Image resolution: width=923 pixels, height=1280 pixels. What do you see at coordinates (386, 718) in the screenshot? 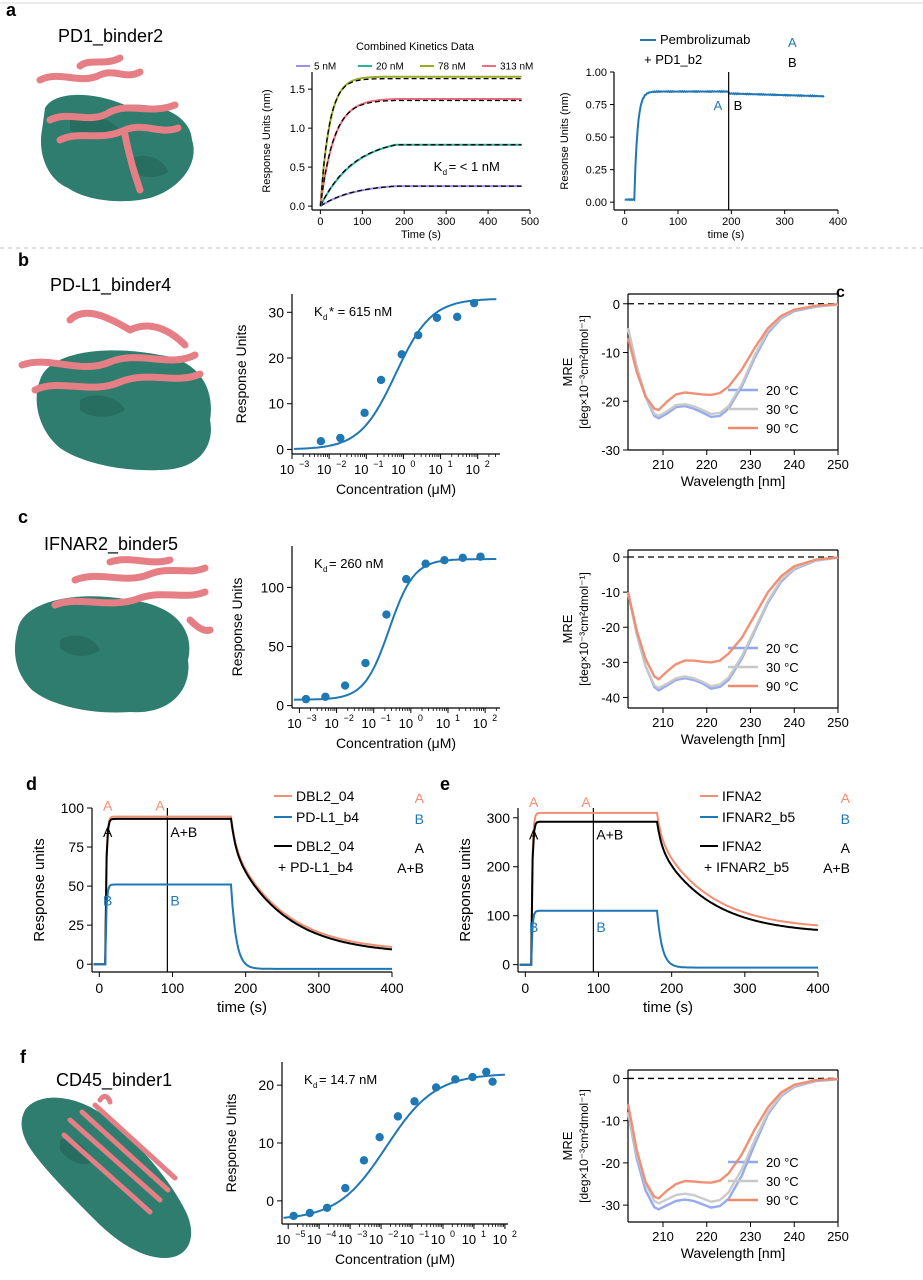
I see `x-tick-exp: −1` at bounding box center [386, 718].